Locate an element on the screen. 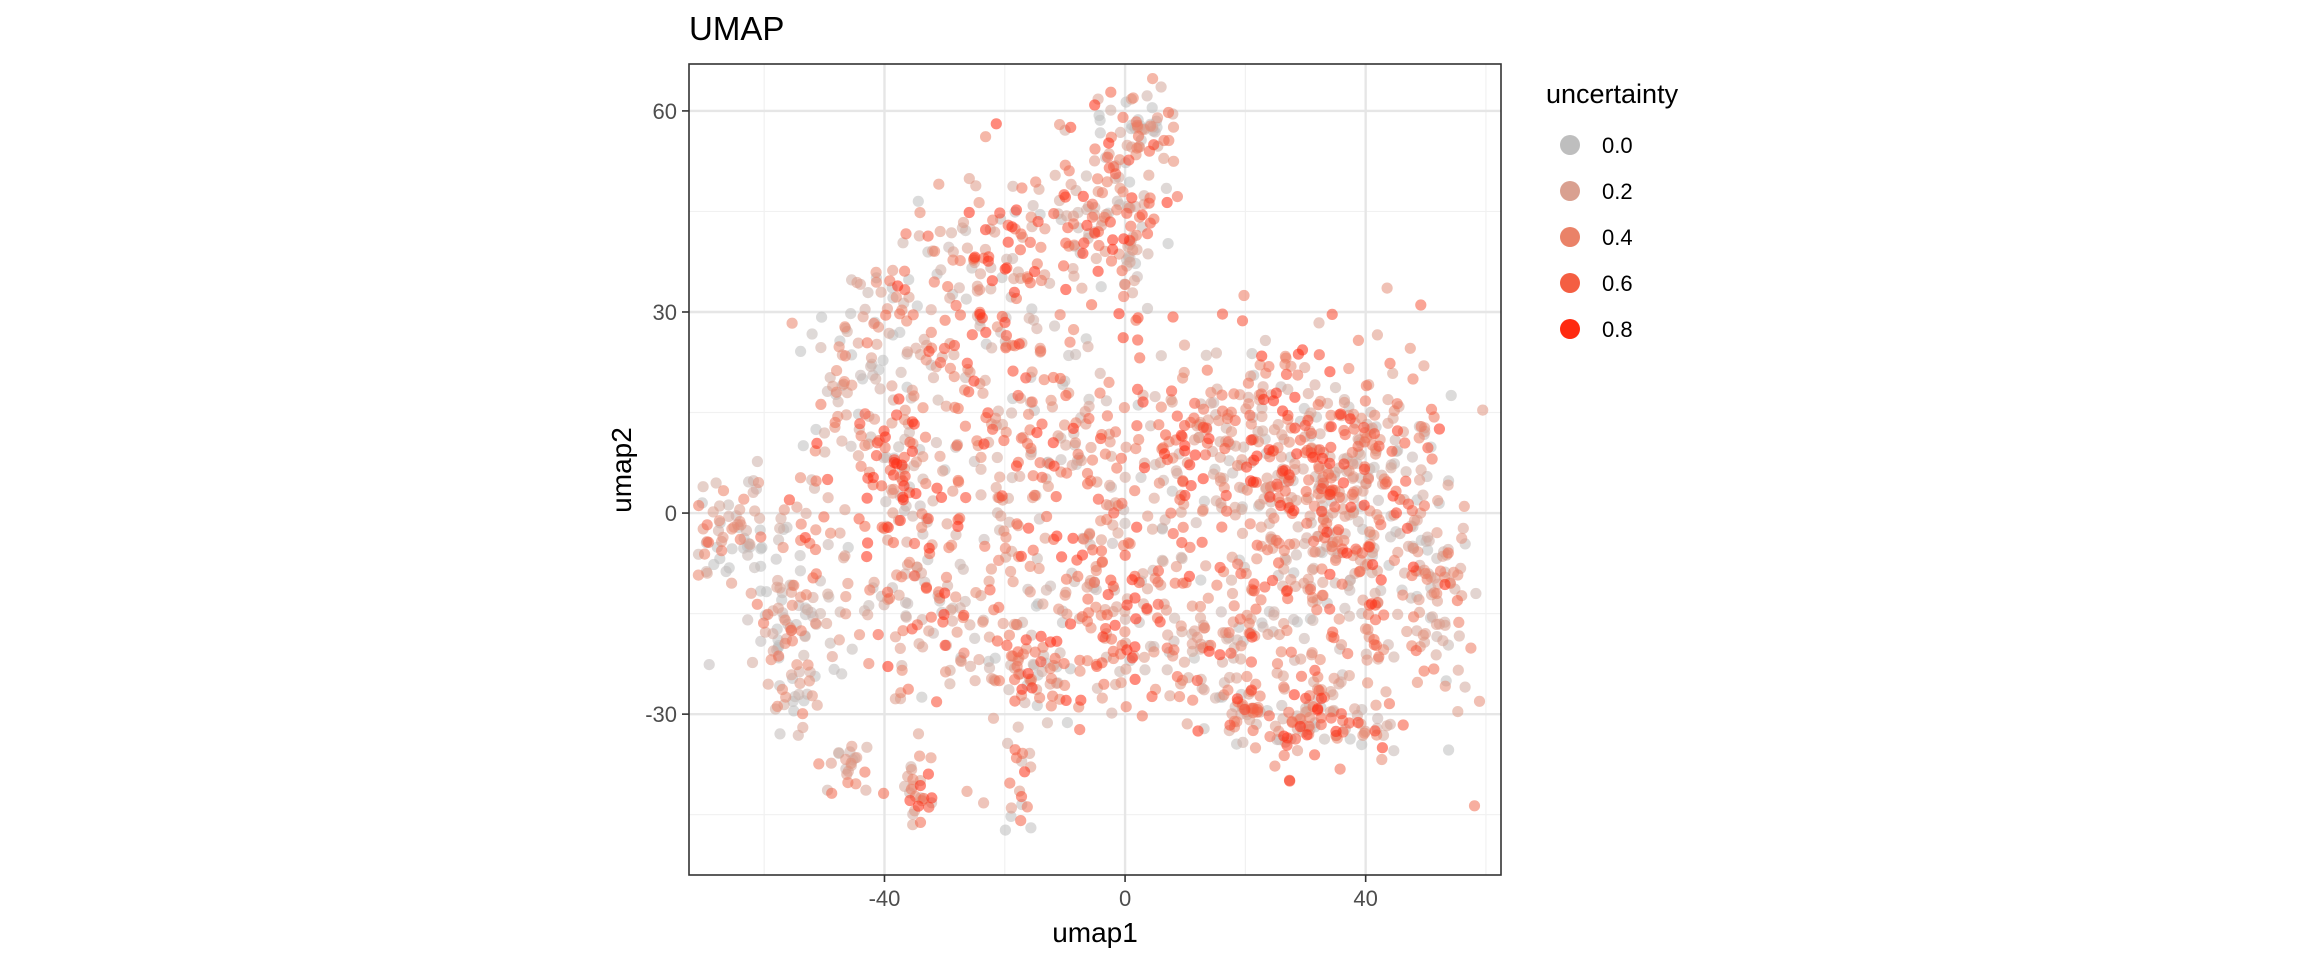 This screenshot has height=960, width=2304. y-axis-label: umap2 is located at coordinates (621, 470).